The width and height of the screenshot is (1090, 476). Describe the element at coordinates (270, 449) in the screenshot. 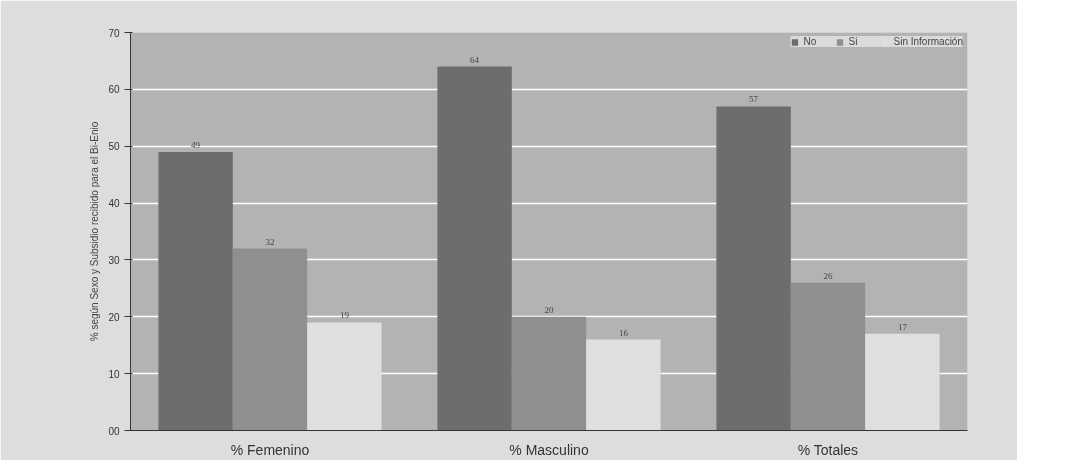

I see `x-tick-label: % Femenino` at that location.